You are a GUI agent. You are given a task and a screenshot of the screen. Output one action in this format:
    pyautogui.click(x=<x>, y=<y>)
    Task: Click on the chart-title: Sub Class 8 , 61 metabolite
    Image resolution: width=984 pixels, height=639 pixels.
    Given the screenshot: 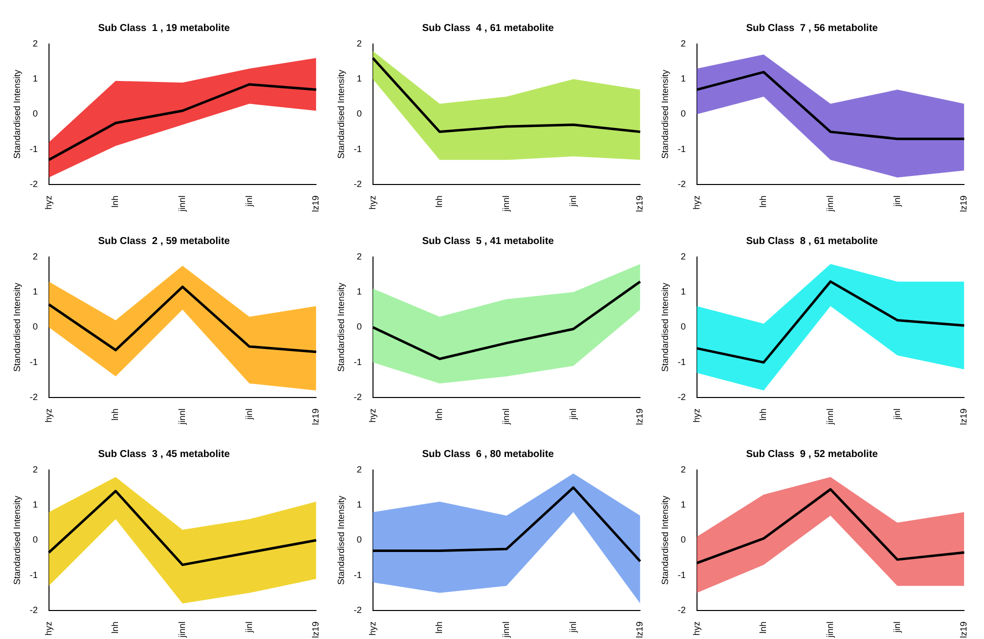 What is the action you would take?
    pyautogui.click(x=812, y=241)
    